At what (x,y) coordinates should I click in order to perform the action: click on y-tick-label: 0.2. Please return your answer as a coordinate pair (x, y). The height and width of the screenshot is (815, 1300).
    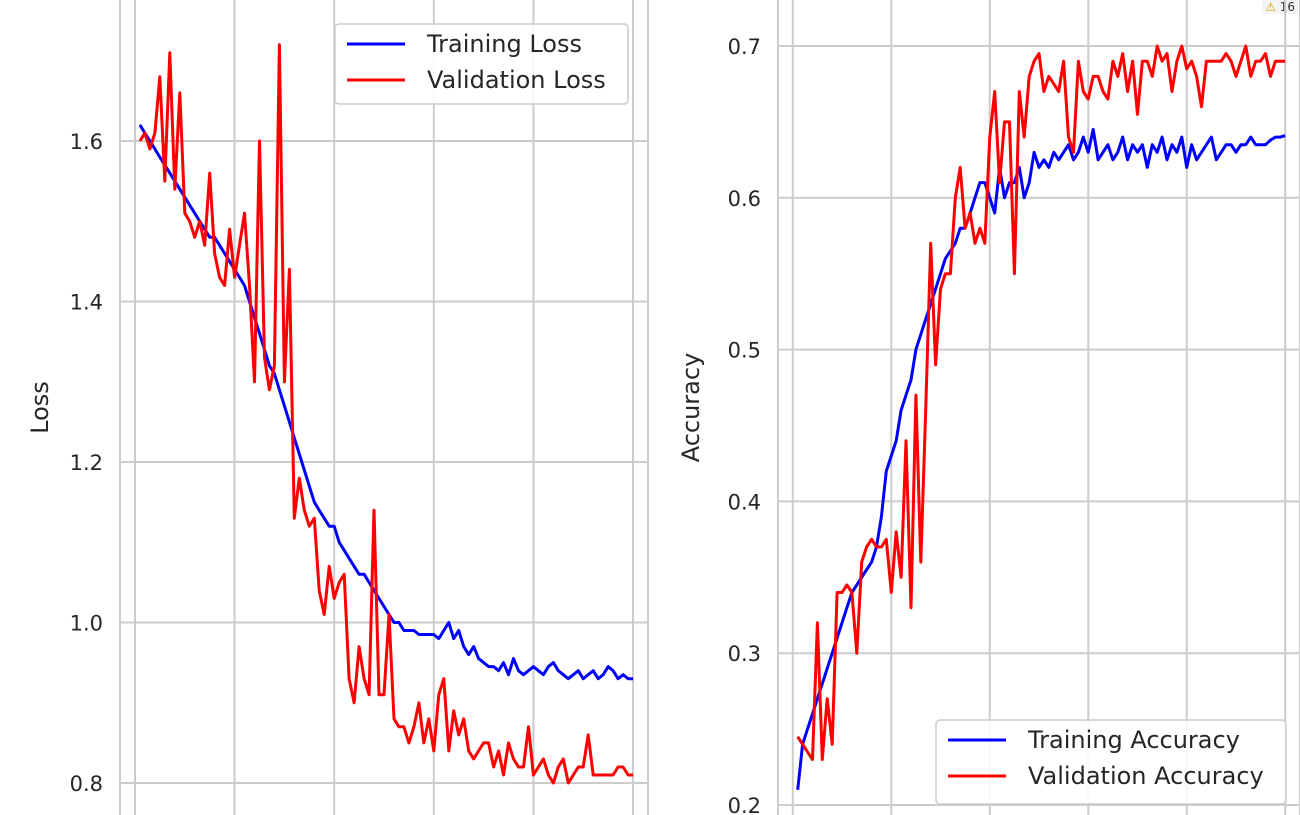
    Looking at the image, I should click on (744, 804).